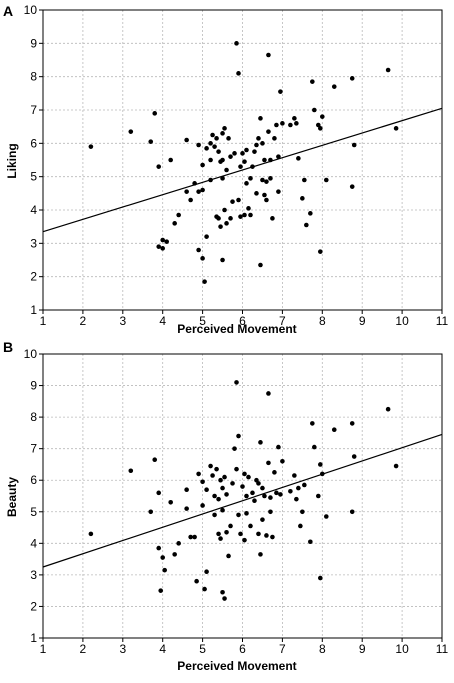 Image resolution: width=454 pixels, height=683 pixels. I want to click on panel-a-y-tick-label-10: 10, so click(31, 10).